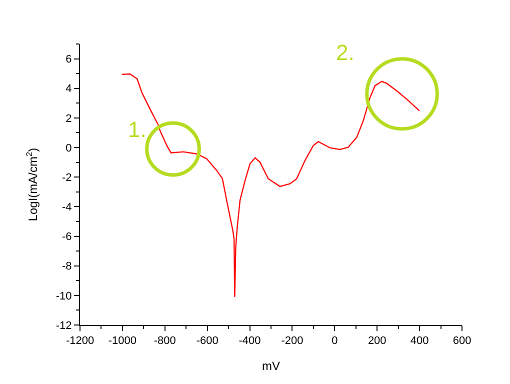 Image resolution: width=510 pixels, height=384 pixels. I want to click on x-tick-label: -1000, so click(122, 341).